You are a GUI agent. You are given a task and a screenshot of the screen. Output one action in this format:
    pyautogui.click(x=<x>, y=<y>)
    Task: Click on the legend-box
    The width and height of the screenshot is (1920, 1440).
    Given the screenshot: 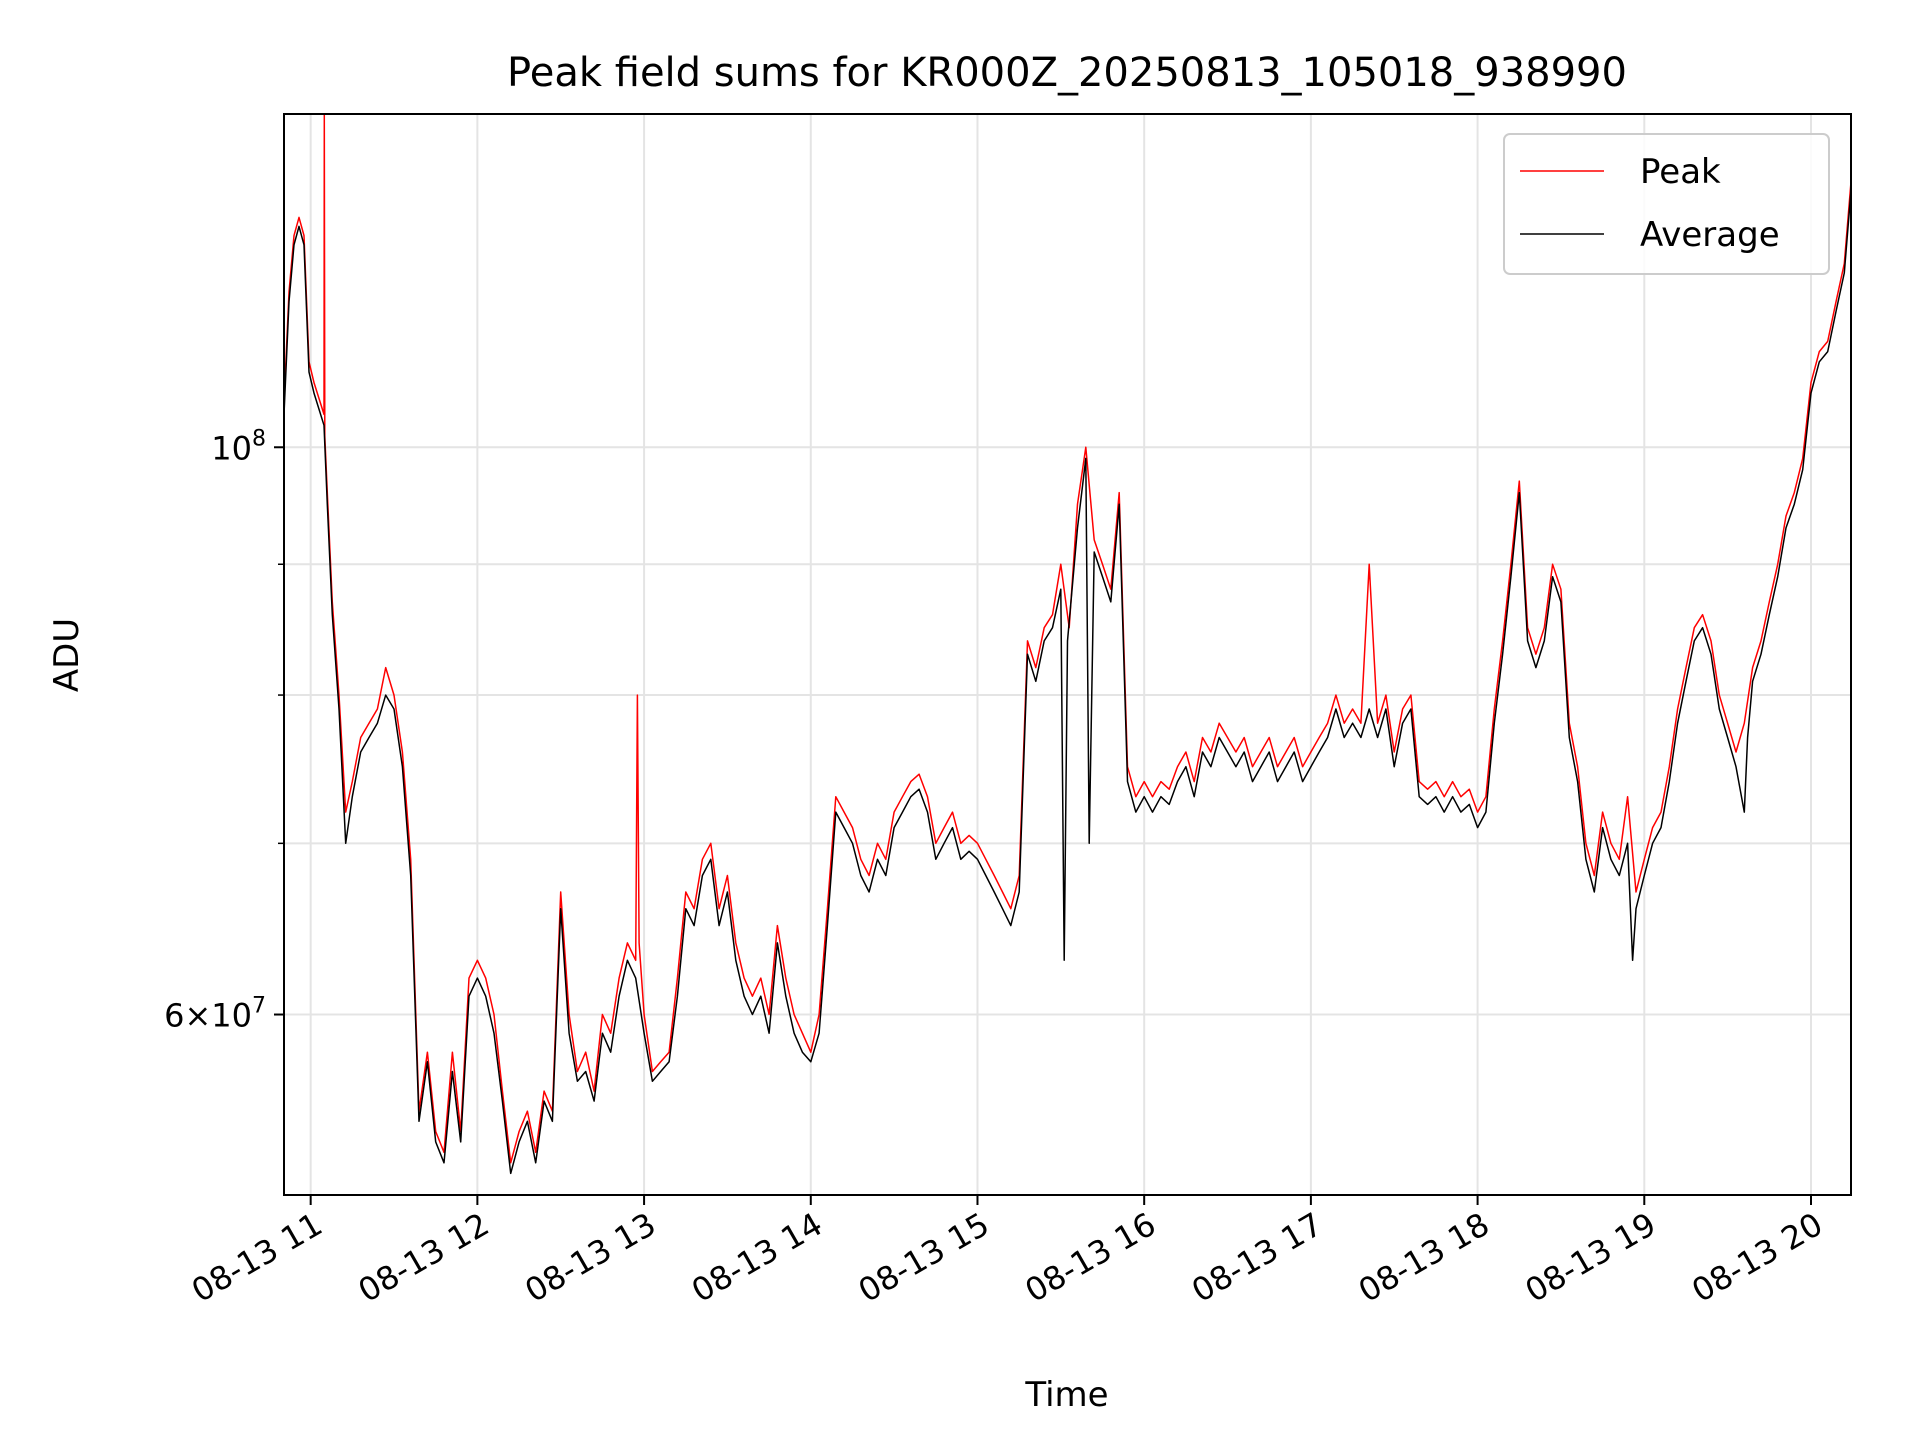 What is the action you would take?
    pyautogui.click(x=1666, y=204)
    